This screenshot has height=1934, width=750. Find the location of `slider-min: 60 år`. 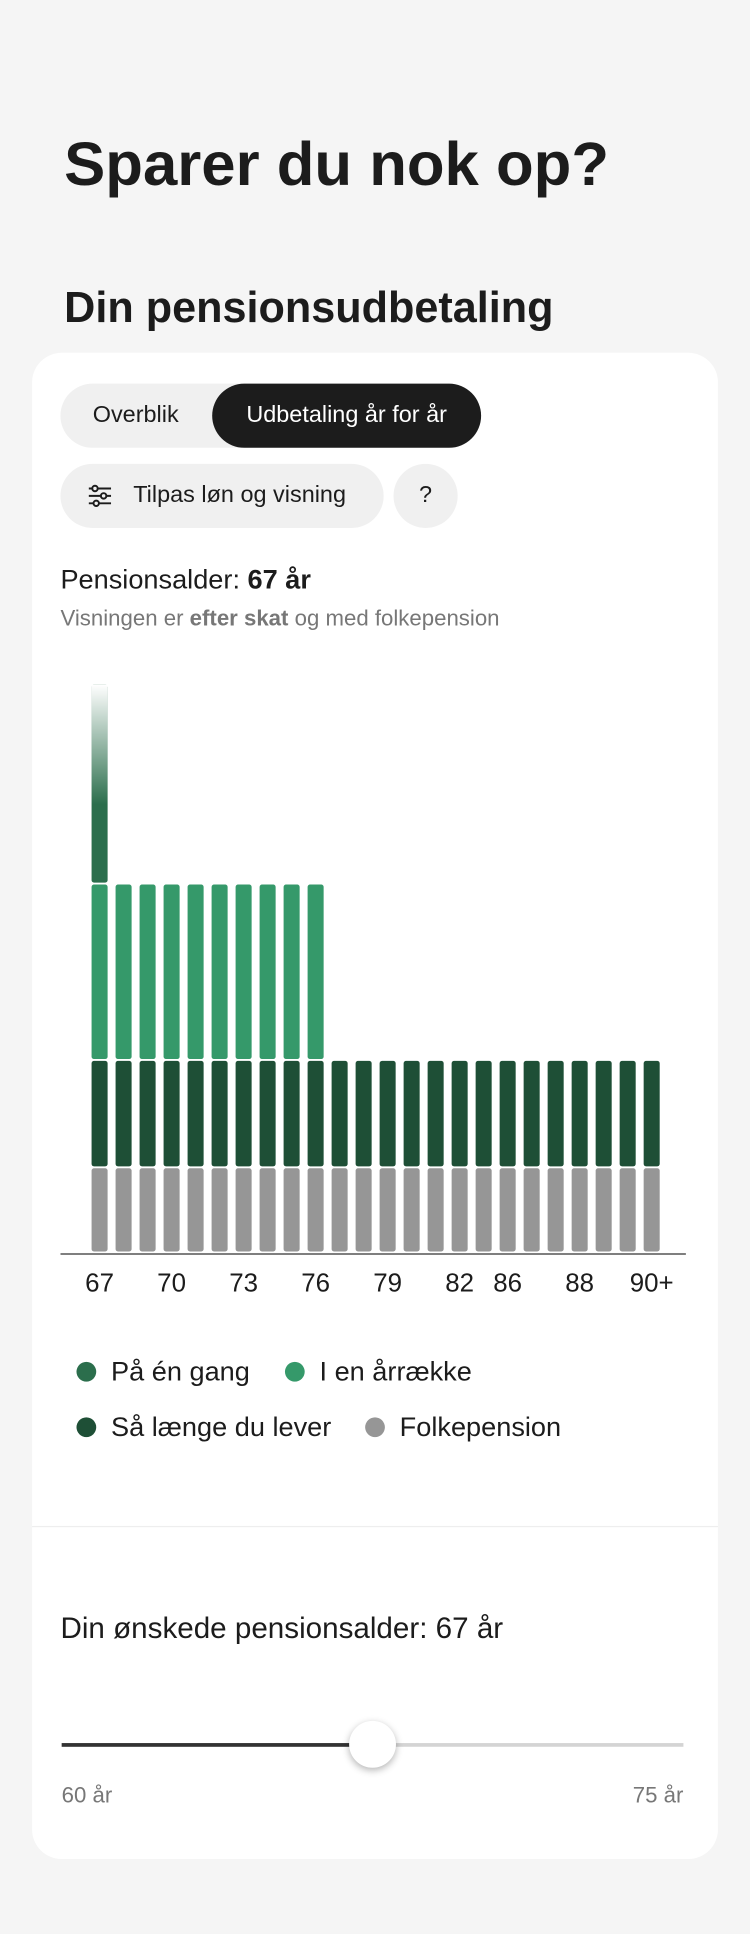

slider-min: 60 år is located at coordinates (87, 1795).